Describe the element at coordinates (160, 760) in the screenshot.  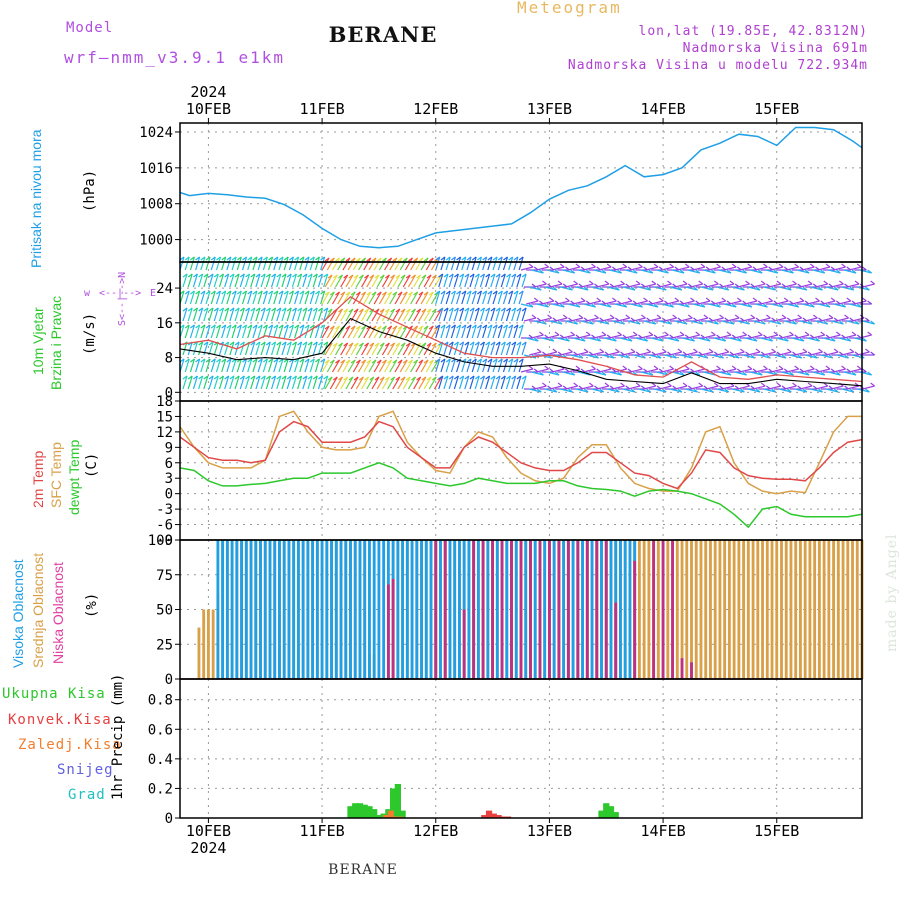
I see `y-tick-label: 0.4` at that location.